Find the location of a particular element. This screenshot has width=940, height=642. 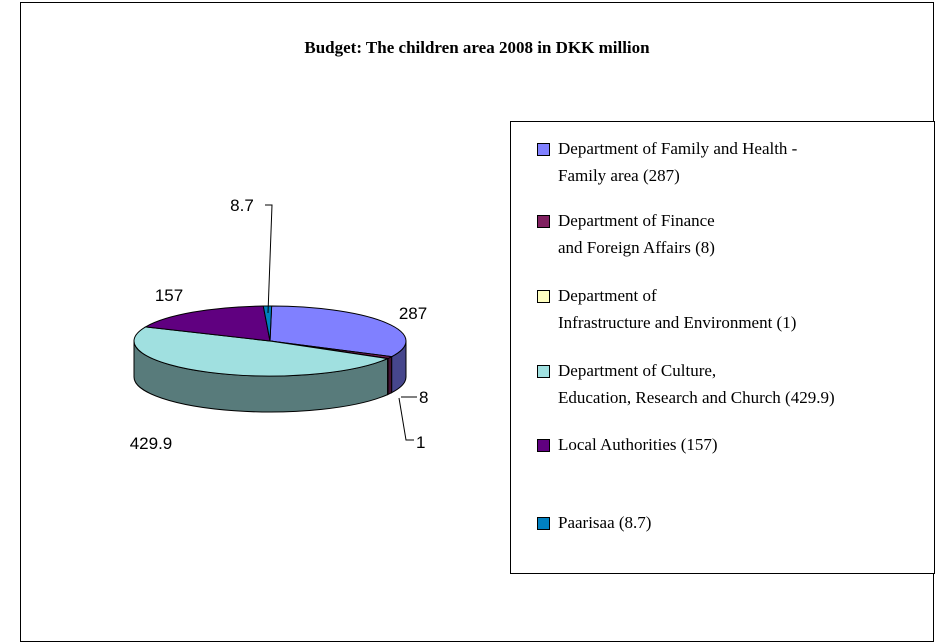

pie-side-wall is located at coordinates (390, 376).